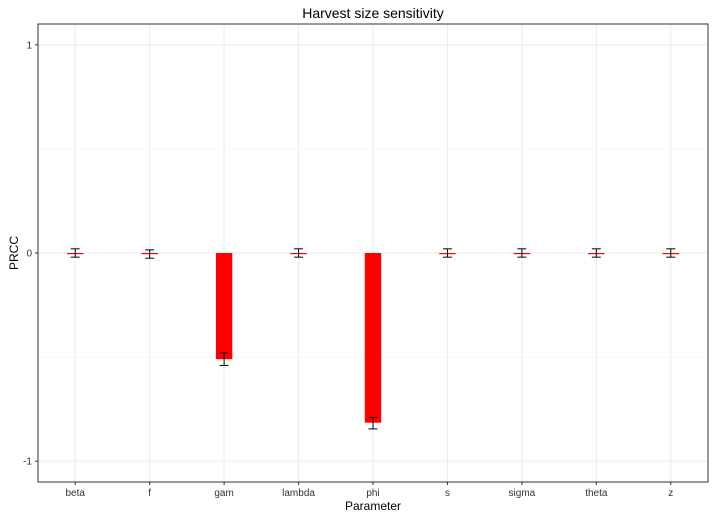 The height and width of the screenshot is (518, 716). What do you see at coordinates (447, 253) in the screenshot?
I see `errorbar-s` at bounding box center [447, 253].